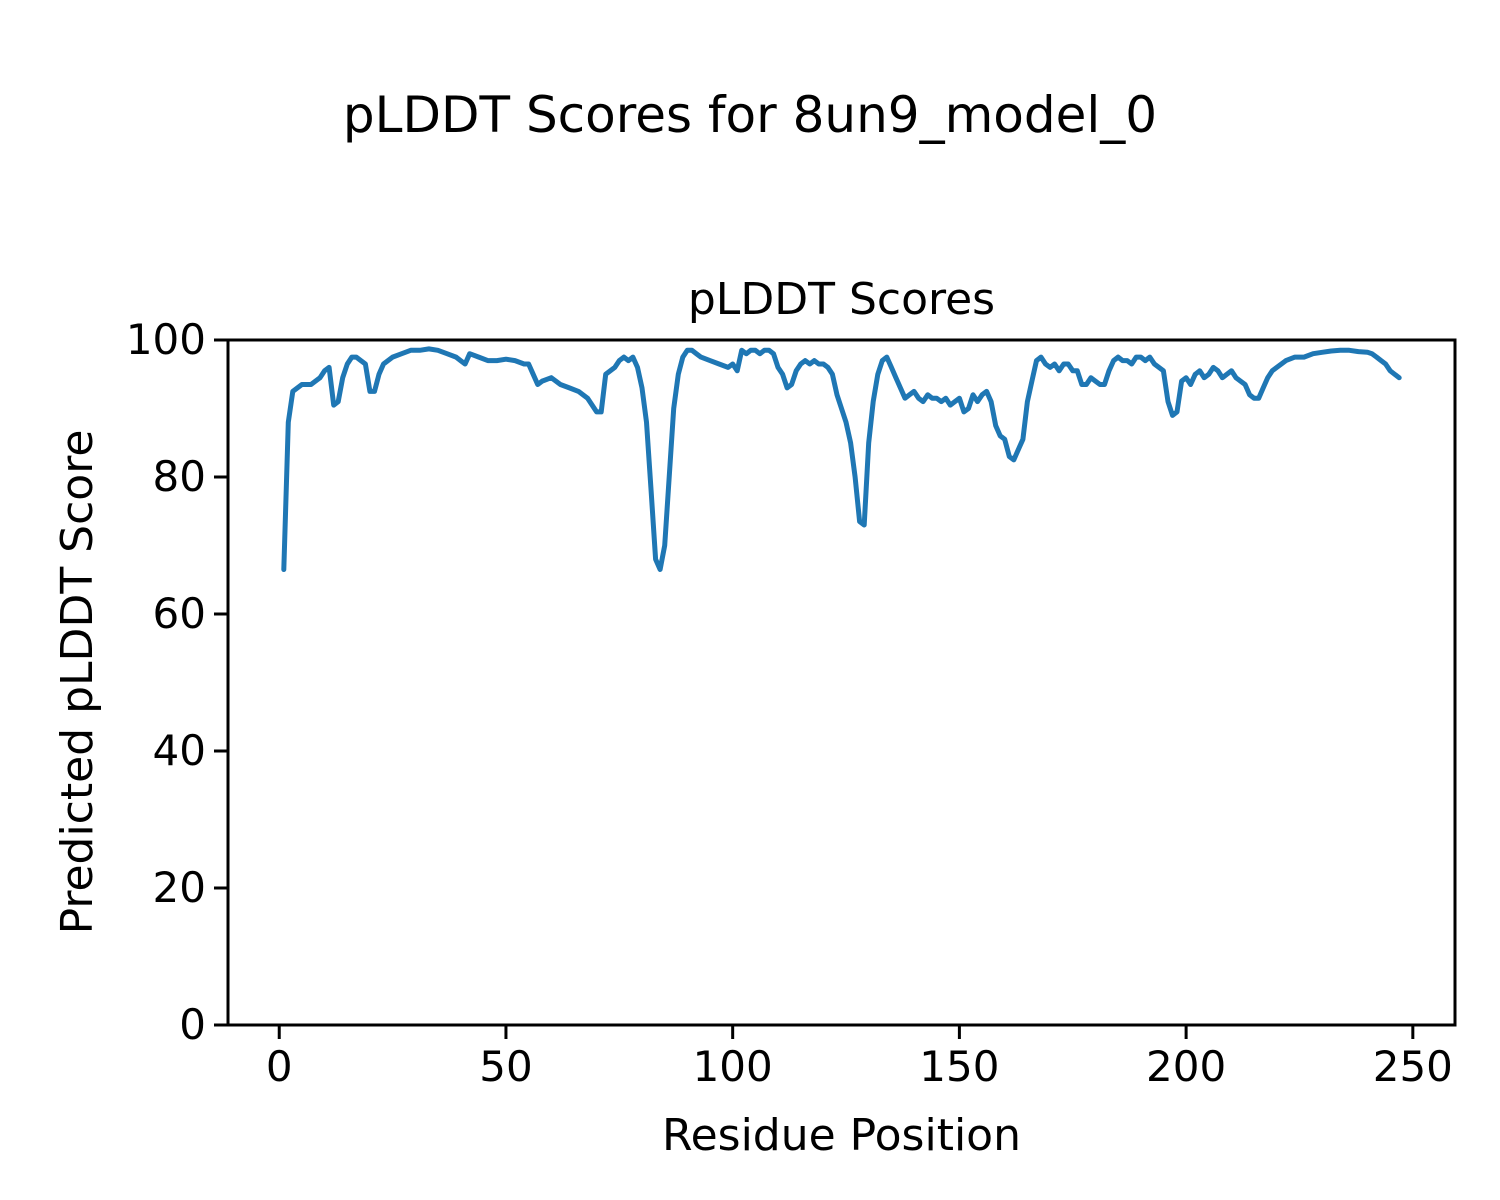 The width and height of the screenshot is (1500, 1200). What do you see at coordinates (750, 115) in the screenshot?
I see `figure-title: pLDDT Scores for 8un9_model_0` at bounding box center [750, 115].